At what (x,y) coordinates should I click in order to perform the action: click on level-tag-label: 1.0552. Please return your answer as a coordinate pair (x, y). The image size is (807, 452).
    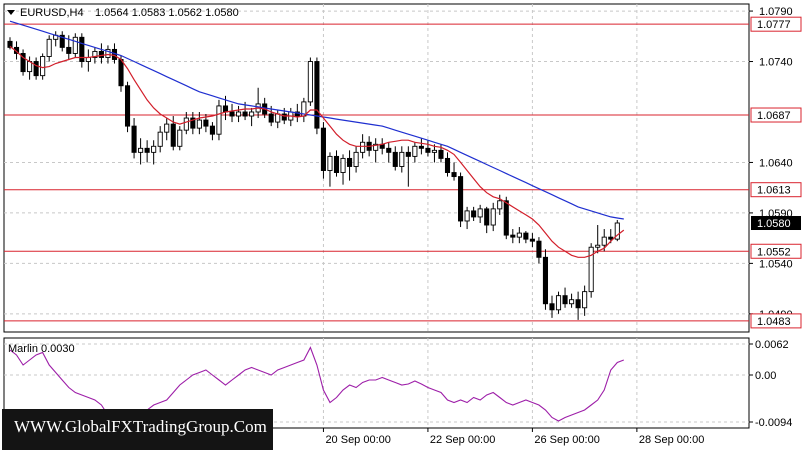
    Looking at the image, I should click on (774, 252).